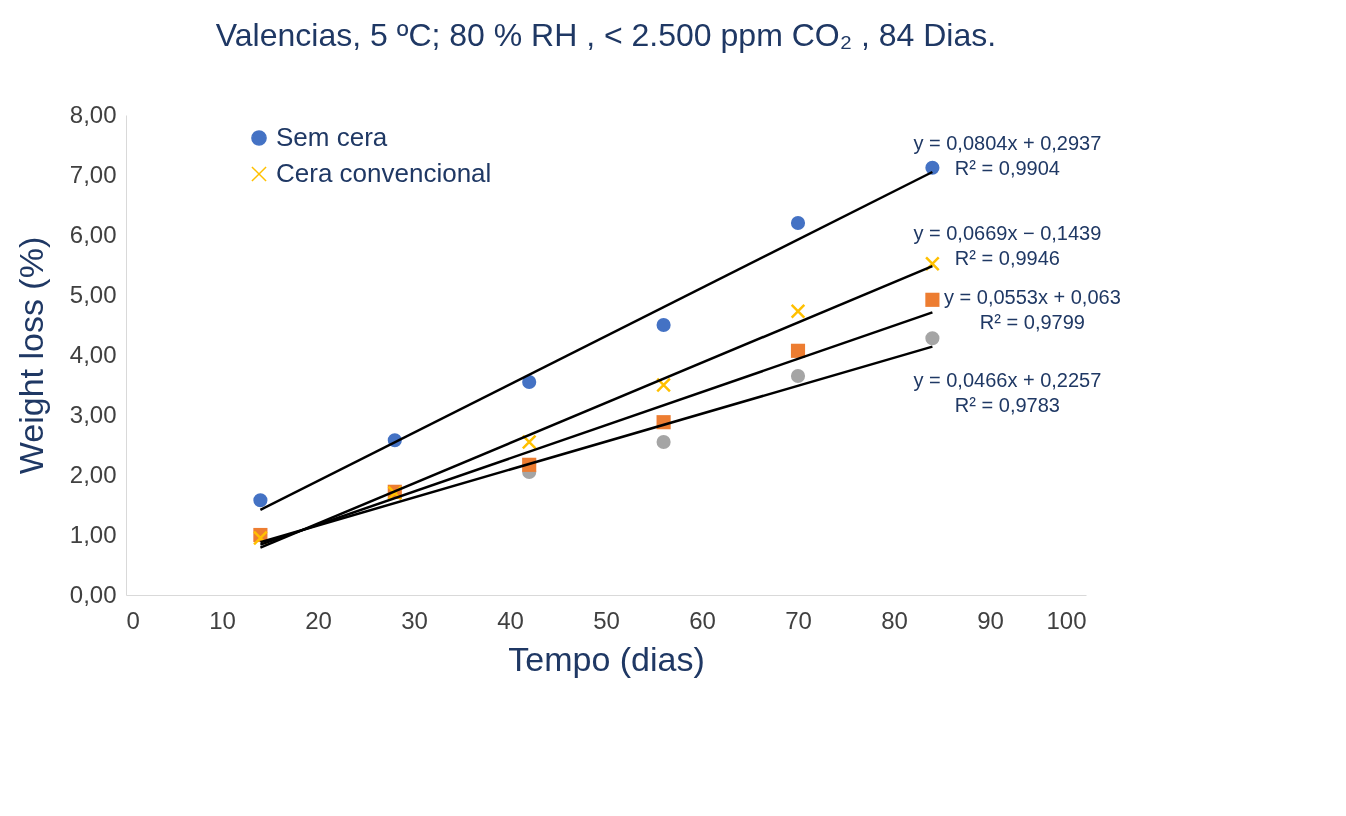 Image resolution: width=1346 pixels, height=816 pixels. Describe the element at coordinates (93, 174) in the screenshot. I see `y-tick-label: 7,00` at that location.